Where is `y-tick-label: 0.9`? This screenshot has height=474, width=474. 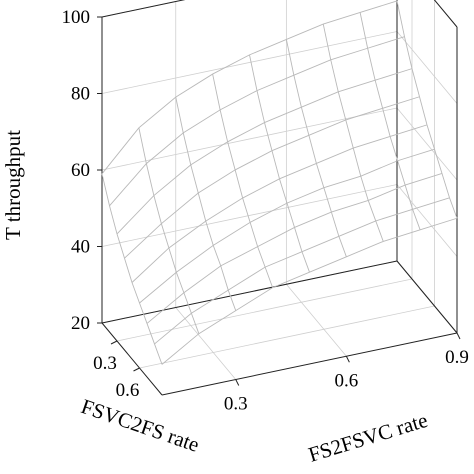
y-tick-label: 0.9 is located at coordinates (457, 357).